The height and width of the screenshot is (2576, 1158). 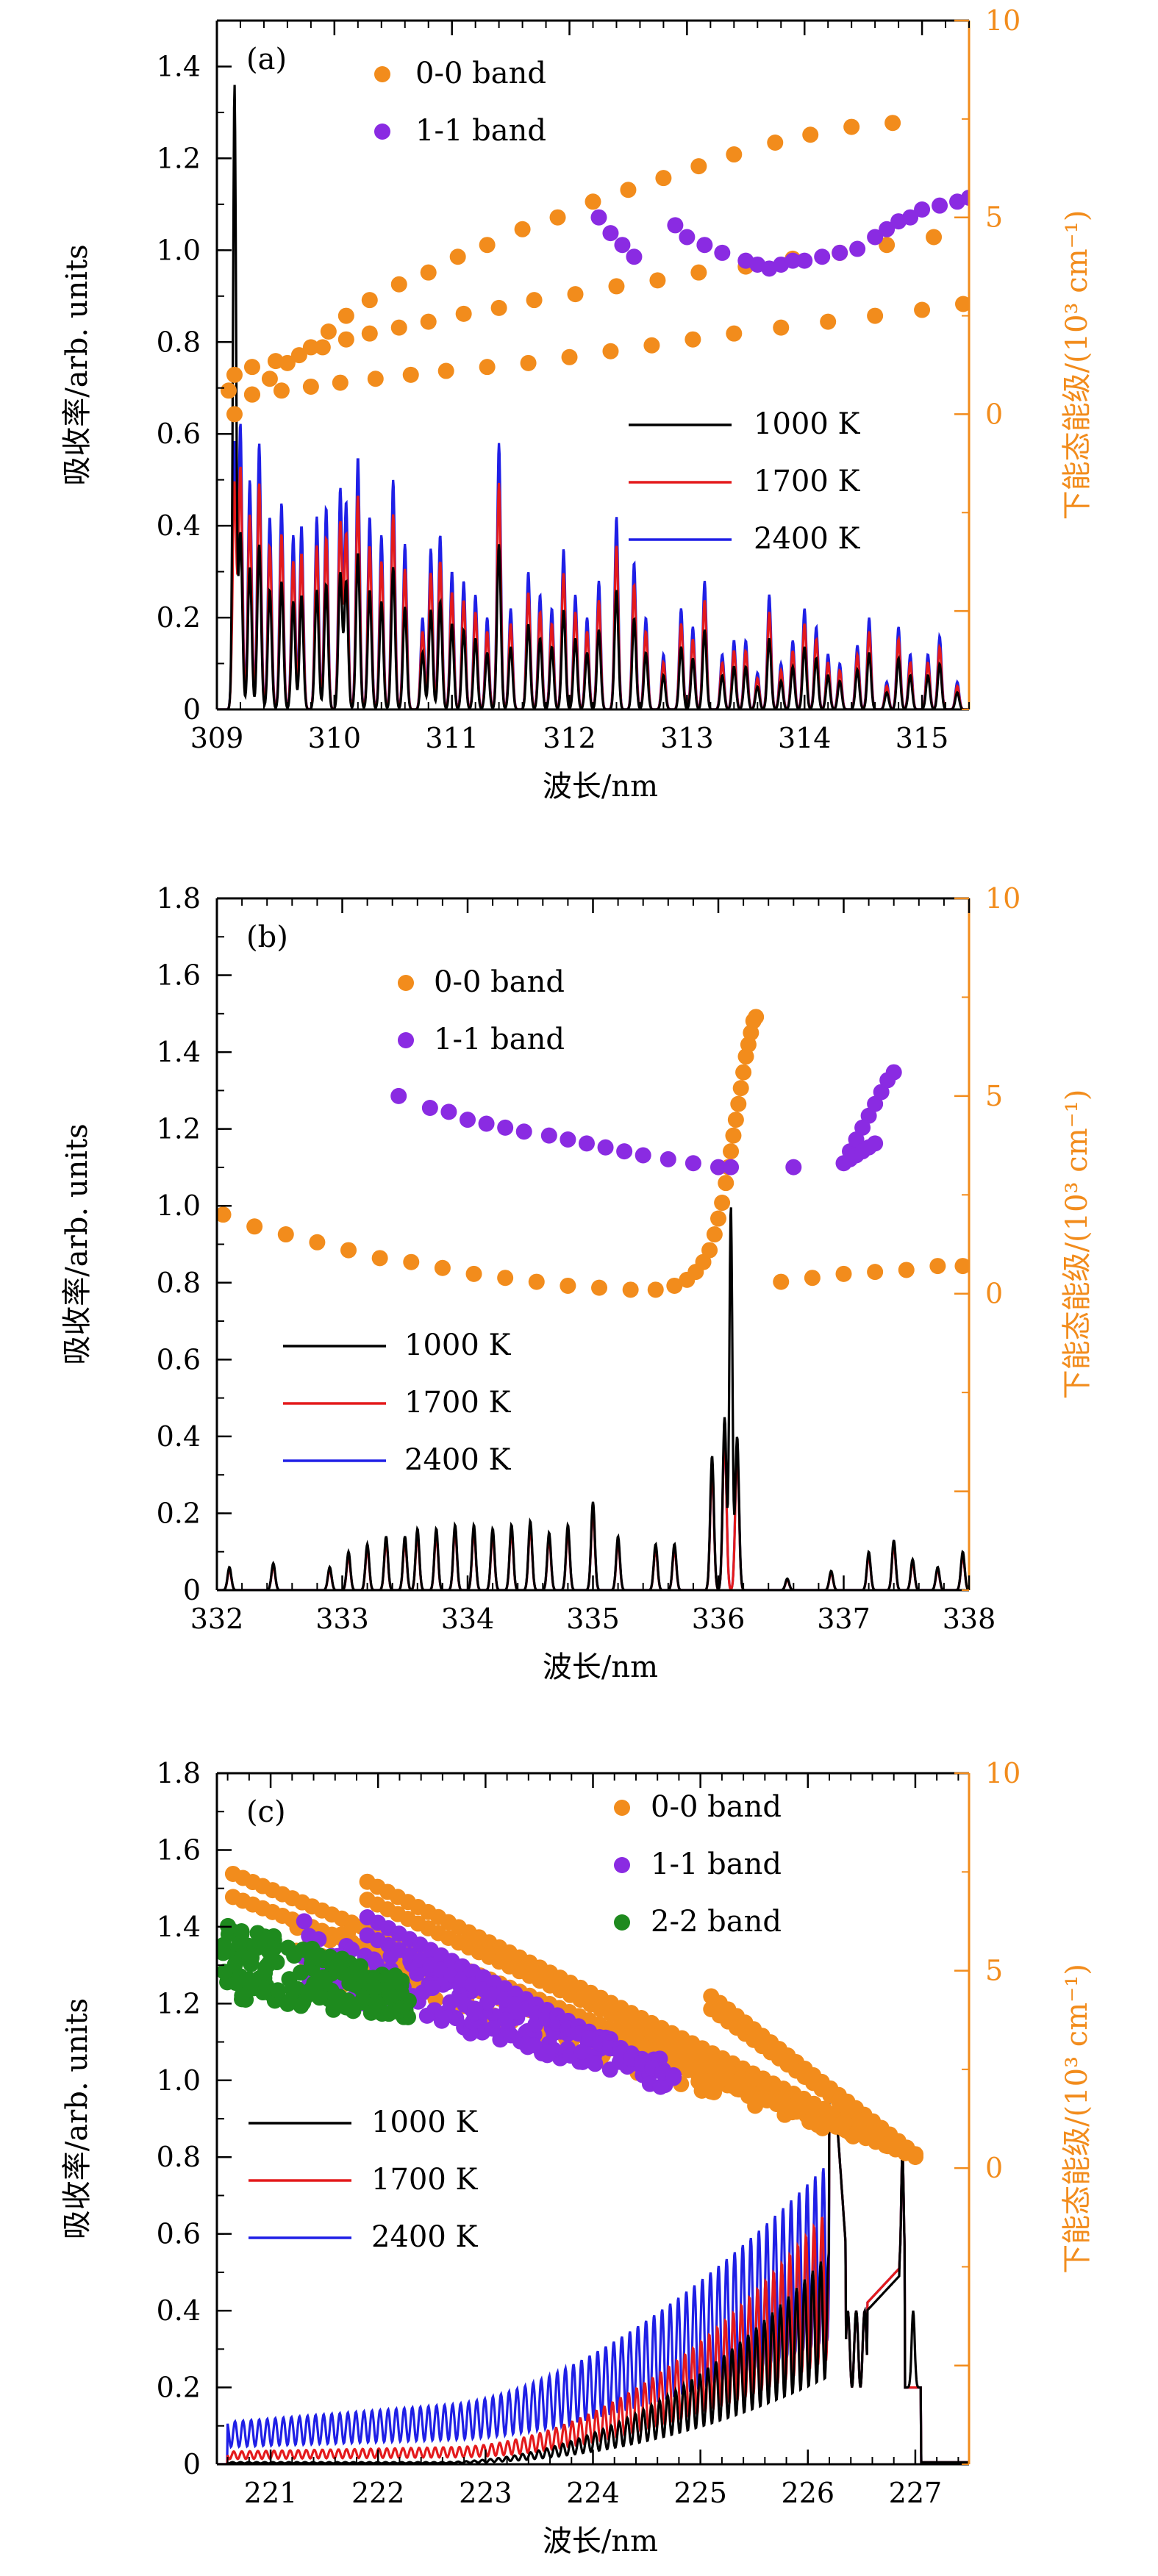 I want to click on x-tick-label: 227, so click(x=916, y=2493).